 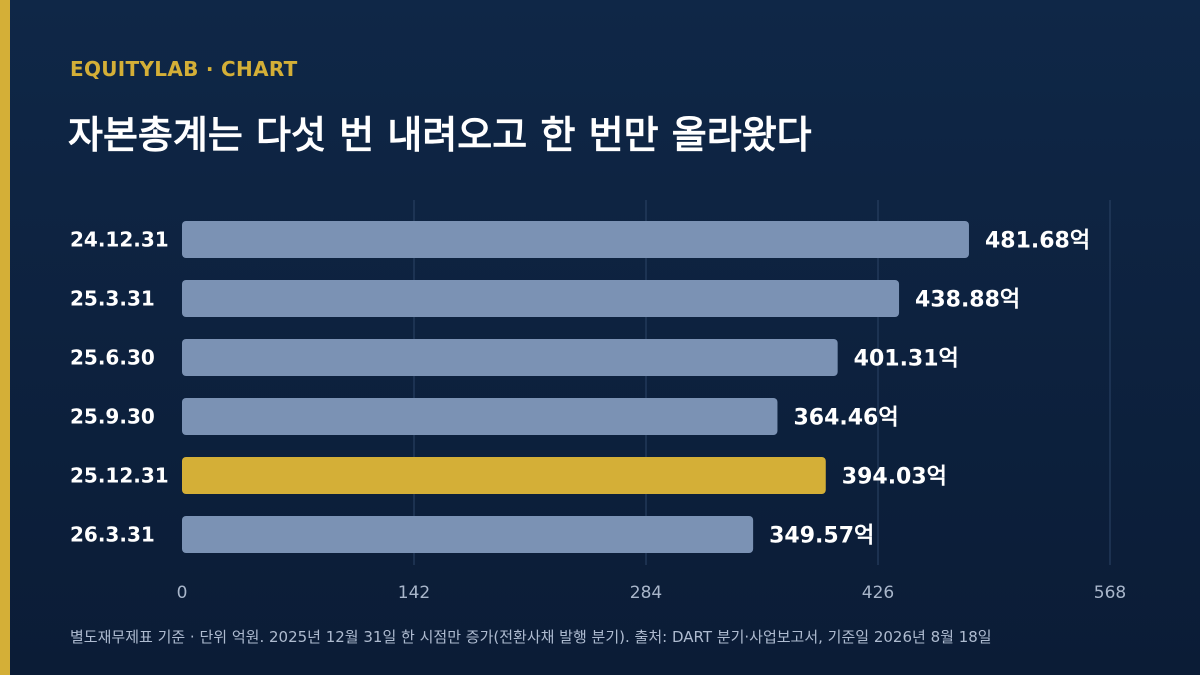 I want to click on chart-title: 자본총계는 다섯 번 내려오고 한 번만 올라왔다, so click(x=440, y=135).